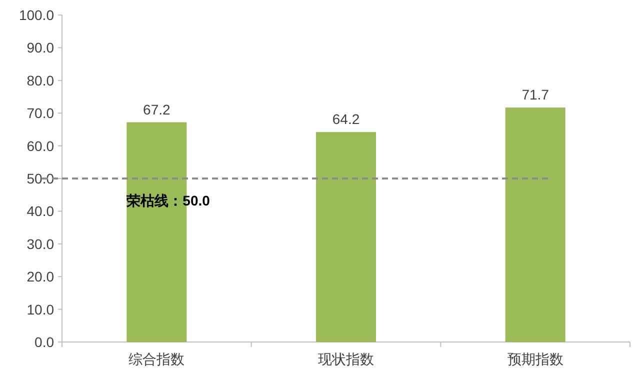 This screenshot has height=378, width=640. What do you see at coordinates (40, 276) in the screenshot?
I see `y-tick-label: 20.0` at bounding box center [40, 276].